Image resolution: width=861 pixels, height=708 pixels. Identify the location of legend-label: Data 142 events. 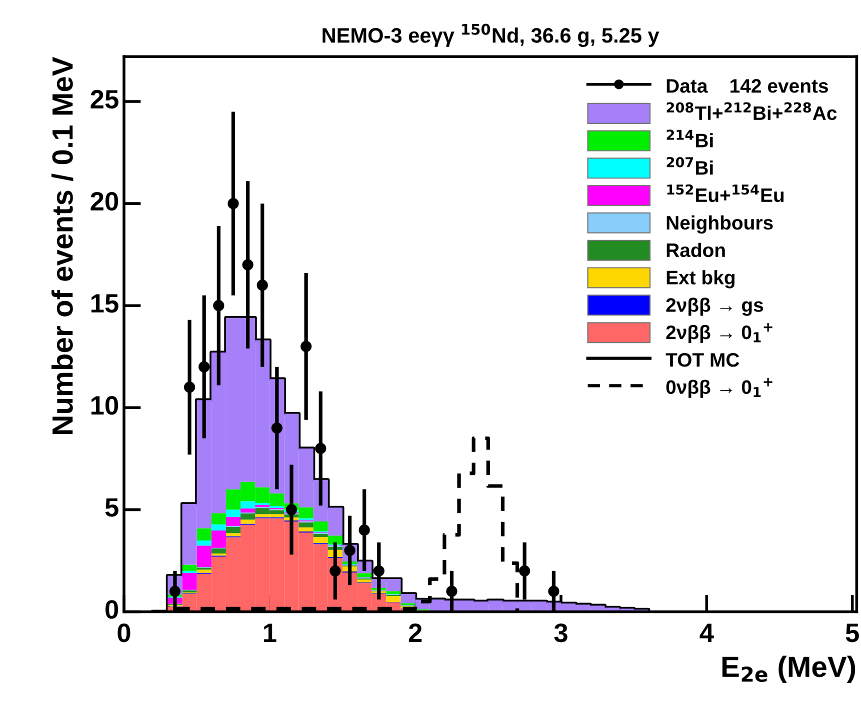
(747, 86).